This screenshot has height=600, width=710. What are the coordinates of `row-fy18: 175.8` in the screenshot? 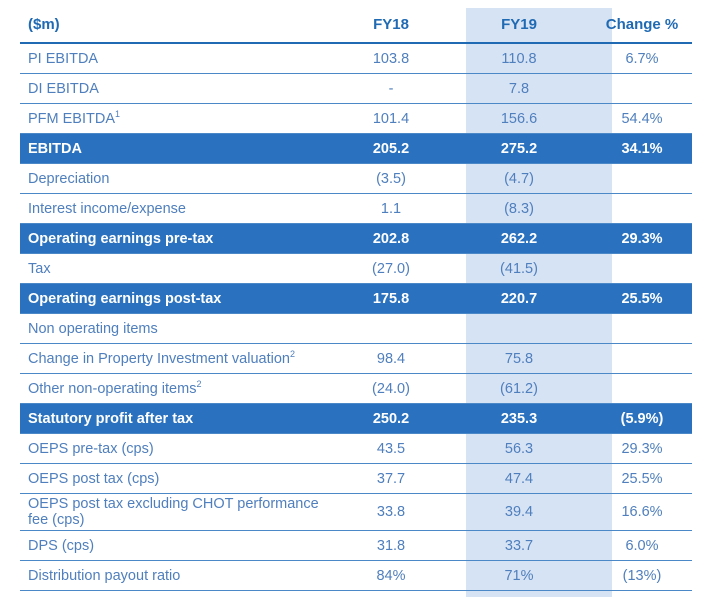 It's located at (391, 298).